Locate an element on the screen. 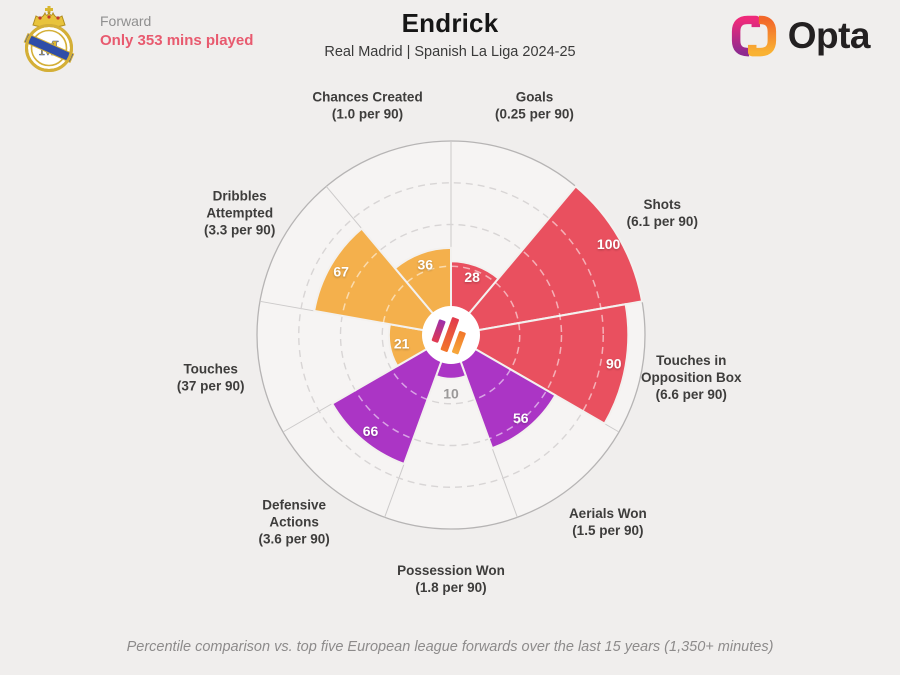  category-label-goals: Goals (0.25 per 90) is located at coordinates (534, 106).